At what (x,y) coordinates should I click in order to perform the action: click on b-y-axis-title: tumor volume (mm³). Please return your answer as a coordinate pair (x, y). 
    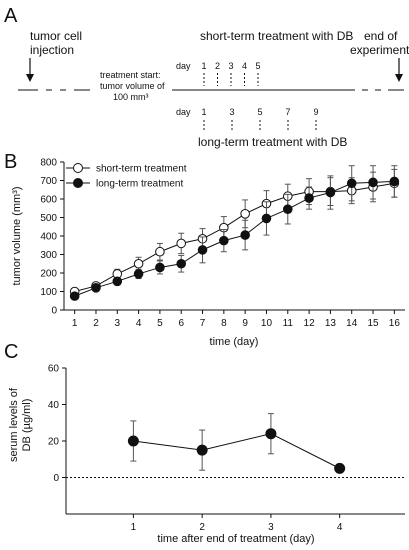
    Looking at the image, I should click on (17, 235).